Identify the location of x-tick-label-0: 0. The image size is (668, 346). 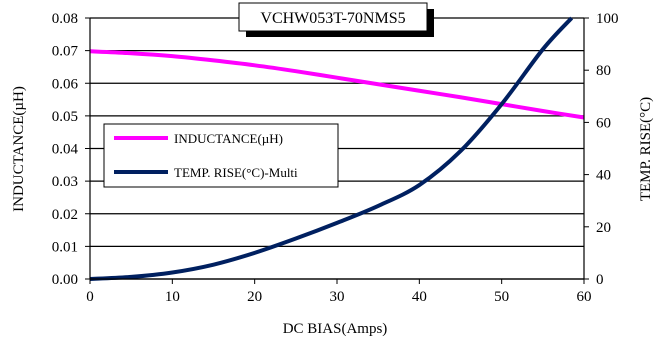
(90, 297).